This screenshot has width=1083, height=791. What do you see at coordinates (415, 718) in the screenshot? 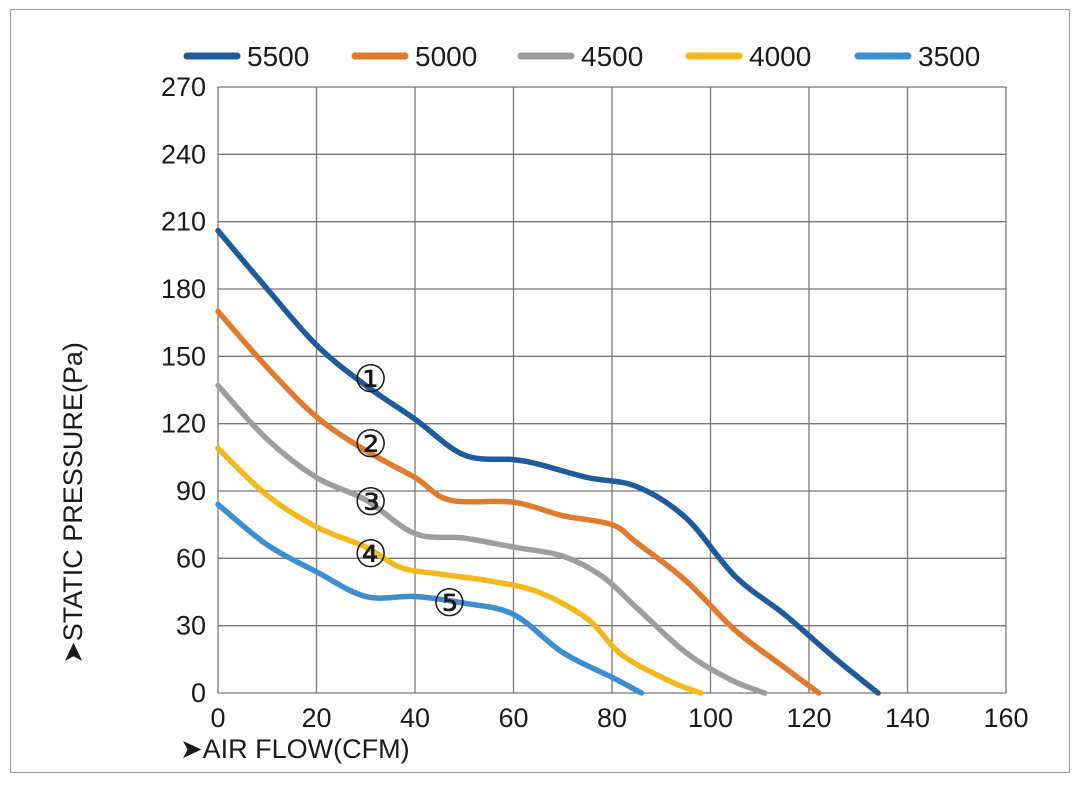
I see `x-tick-label: 40` at bounding box center [415, 718].